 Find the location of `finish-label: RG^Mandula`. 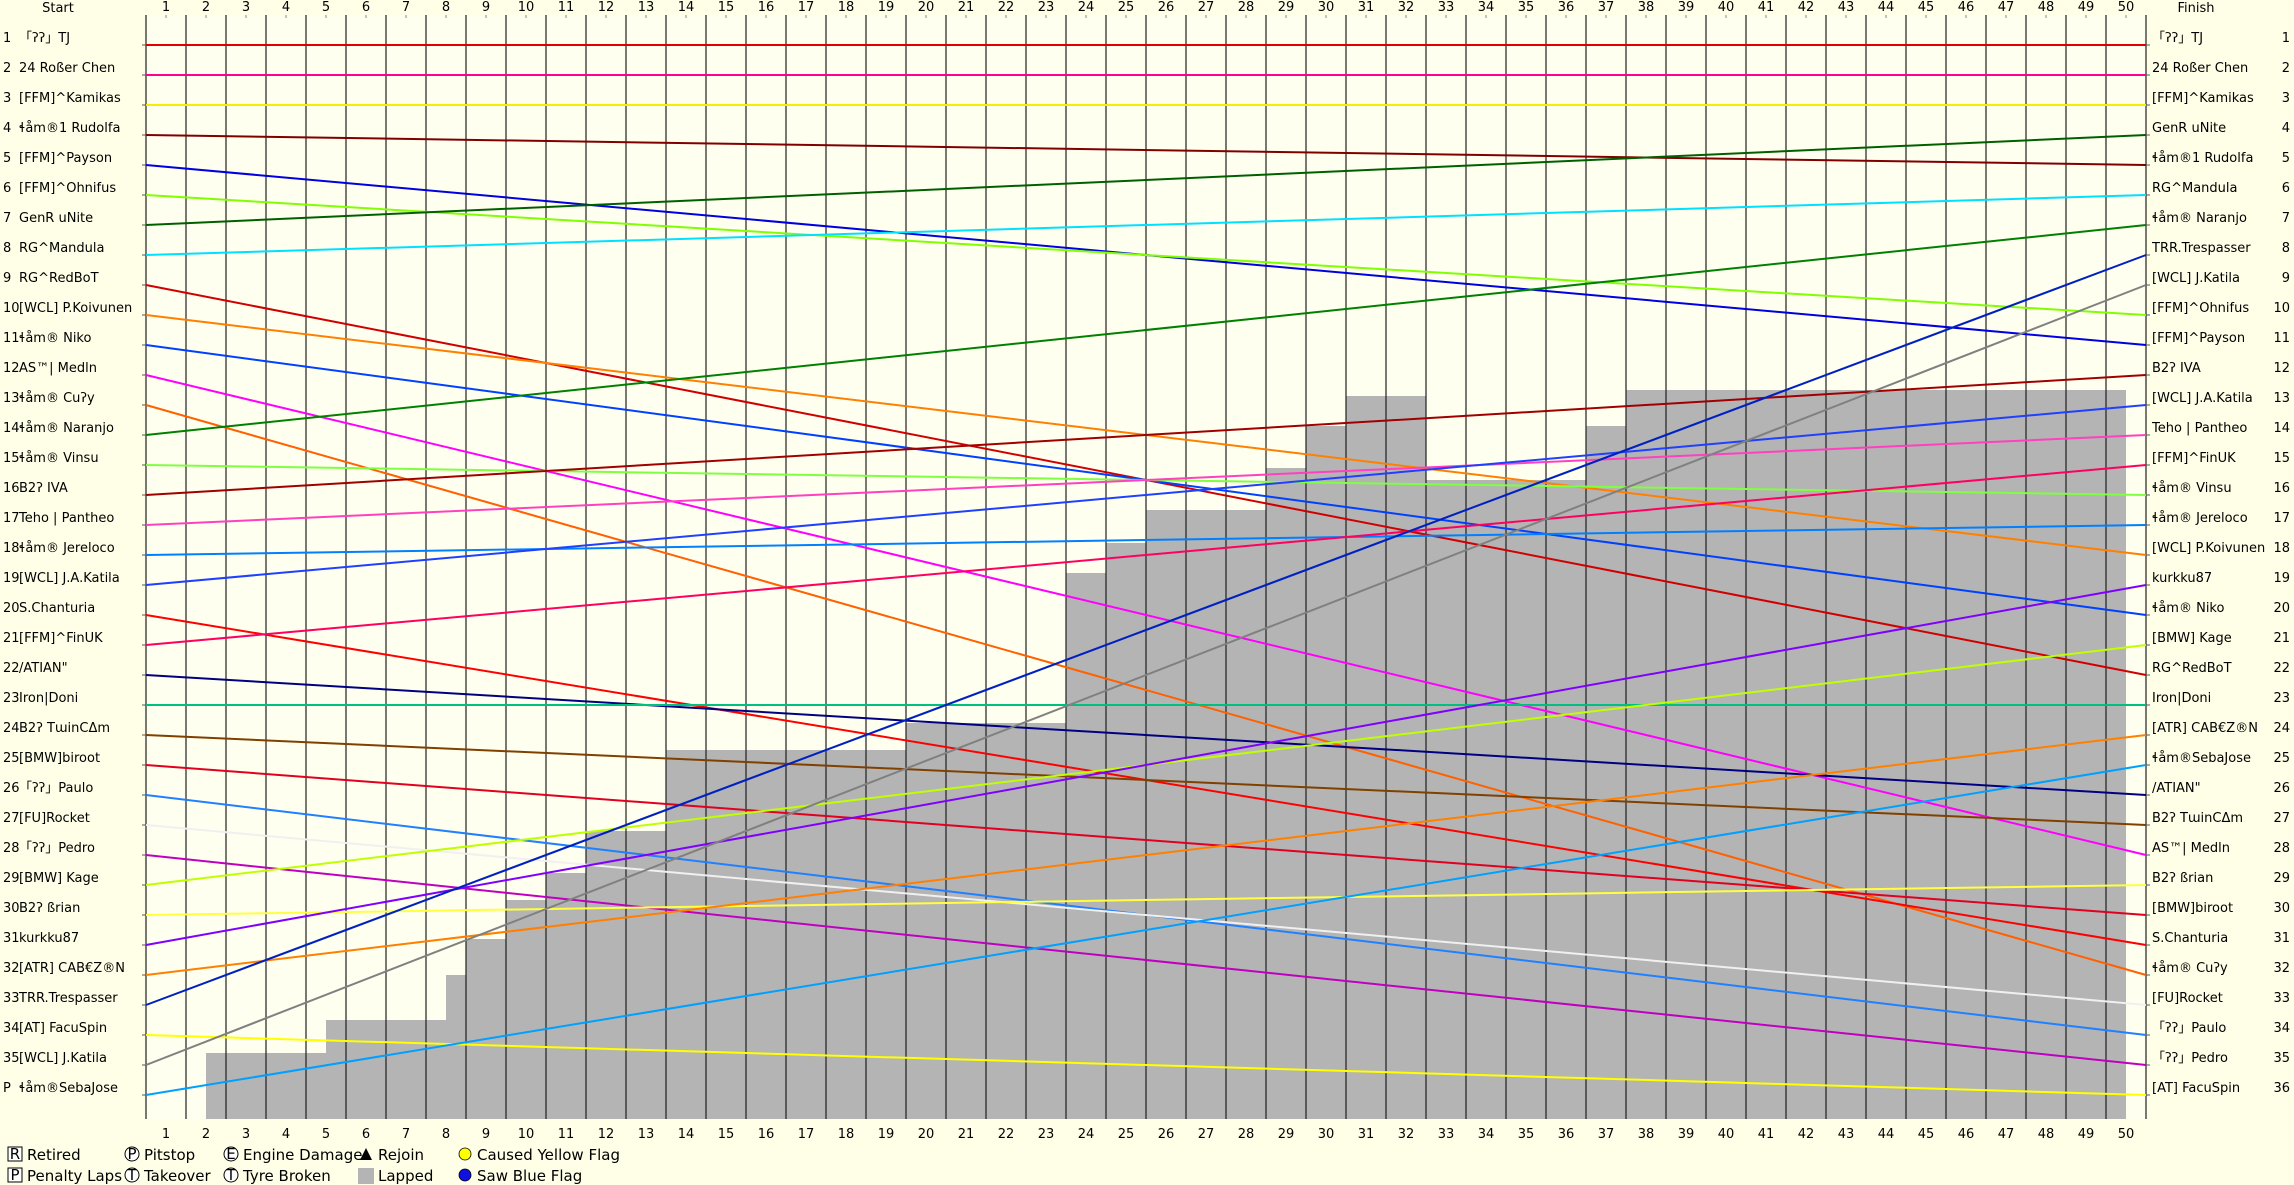

finish-label: RG^Mandula is located at coordinates (2195, 188).